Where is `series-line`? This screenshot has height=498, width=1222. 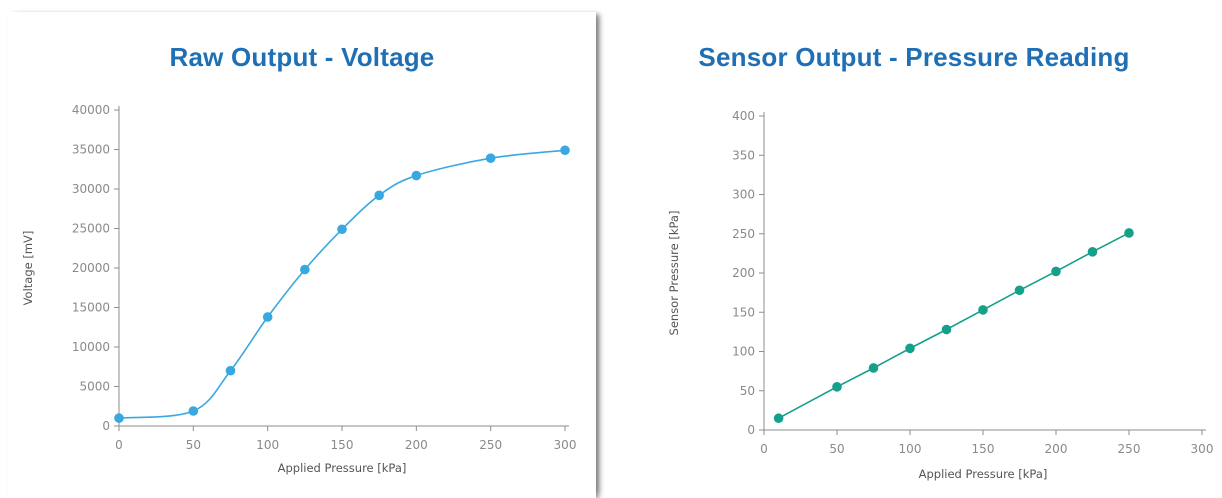 series-line is located at coordinates (954, 325).